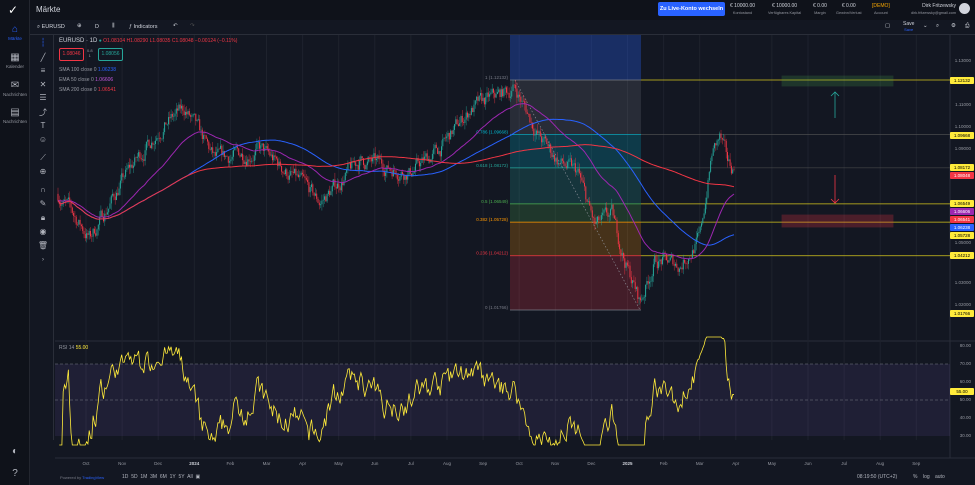 The width and height of the screenshot is (975, 485). What do you see at coordinates (43, 139) in the screenshot?
I see `emoji-icon: ☺` at bounding box center [43, 139].